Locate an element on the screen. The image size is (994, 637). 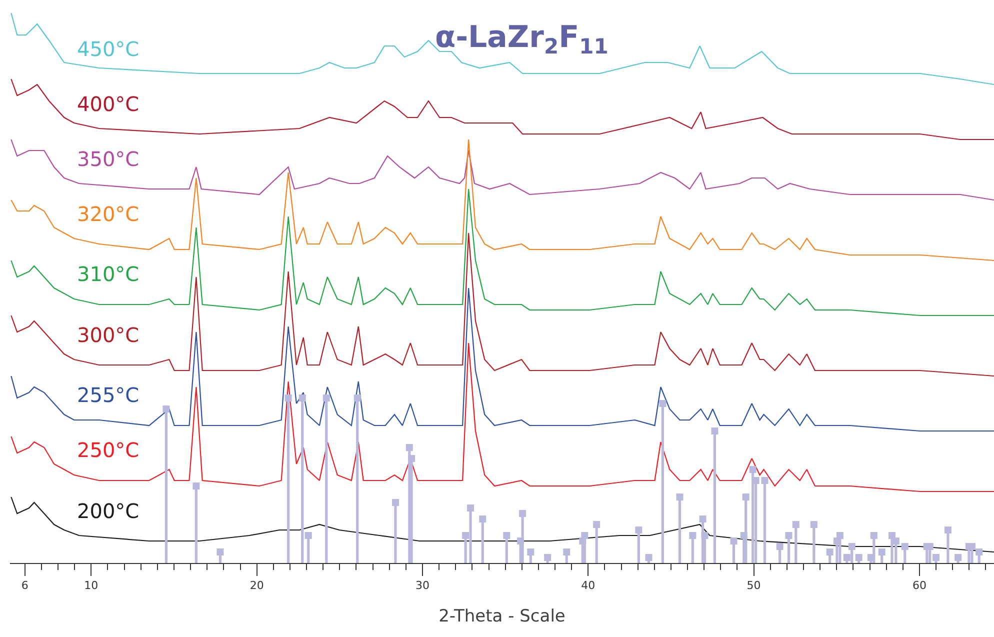
series-label: 400°C is located at coordinates (108, 104).